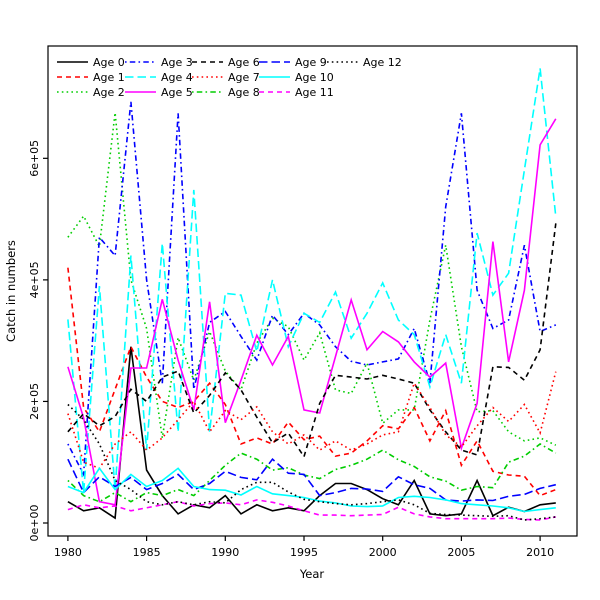 This screenshot has height=600, width=600. I want to click on legend-item-age-10: Age 10, so click(296, 77).